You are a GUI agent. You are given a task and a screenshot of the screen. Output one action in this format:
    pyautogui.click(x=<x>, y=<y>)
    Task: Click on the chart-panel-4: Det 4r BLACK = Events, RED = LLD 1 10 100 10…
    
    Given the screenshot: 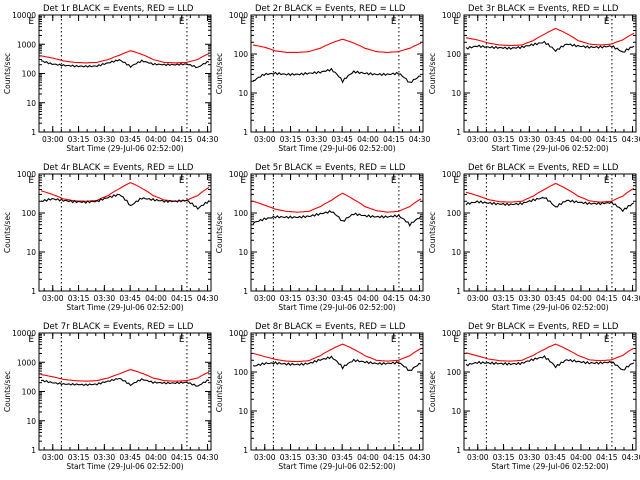 What is the action you would take?
    pyautogui.click(x=111, y=237)
    